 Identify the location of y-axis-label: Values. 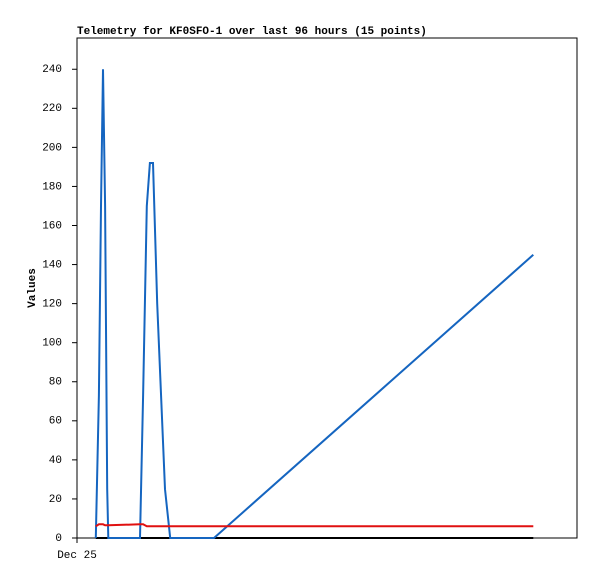
(33, 288).